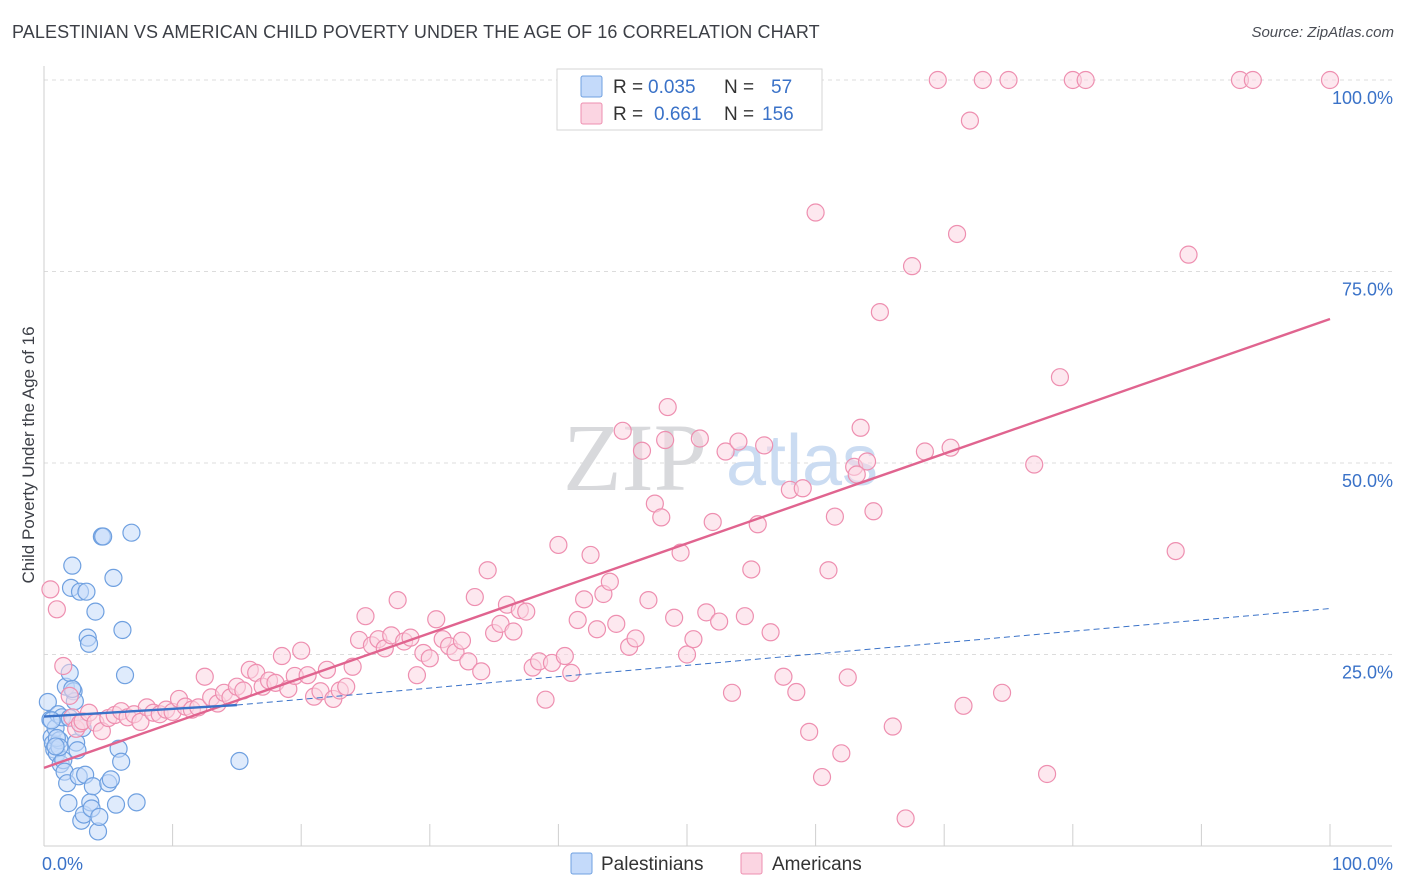 This screenshot has width=1406, height=892. What do you see at coordinates (739, 114) in the screenshot?
I see `n-label-americans: N =` at bounding box center [739, 114].